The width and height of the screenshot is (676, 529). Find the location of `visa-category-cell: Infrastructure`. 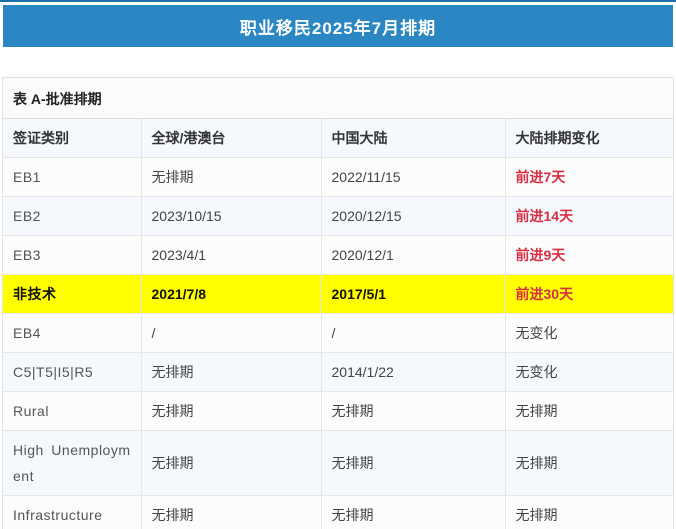

visa-category-cell: Infrastructure is located at coordinates (58, 515).